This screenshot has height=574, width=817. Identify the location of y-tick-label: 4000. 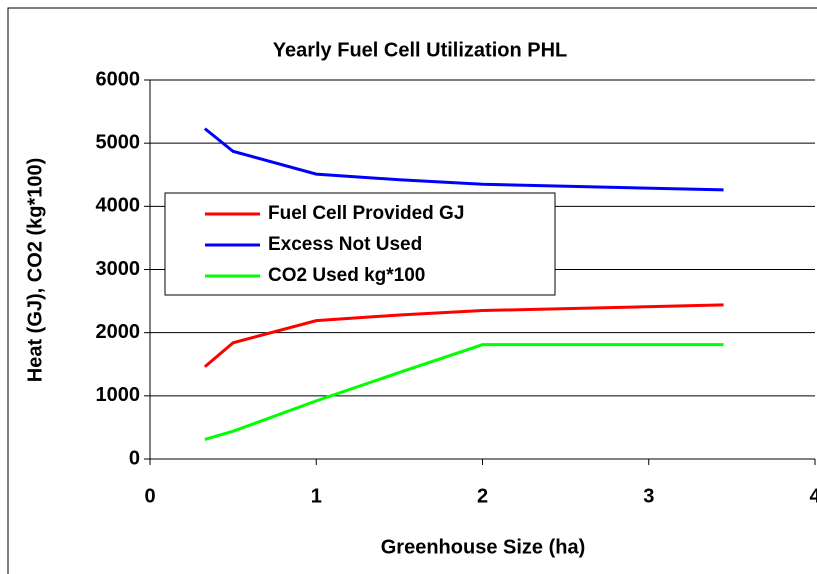
(118, 206).